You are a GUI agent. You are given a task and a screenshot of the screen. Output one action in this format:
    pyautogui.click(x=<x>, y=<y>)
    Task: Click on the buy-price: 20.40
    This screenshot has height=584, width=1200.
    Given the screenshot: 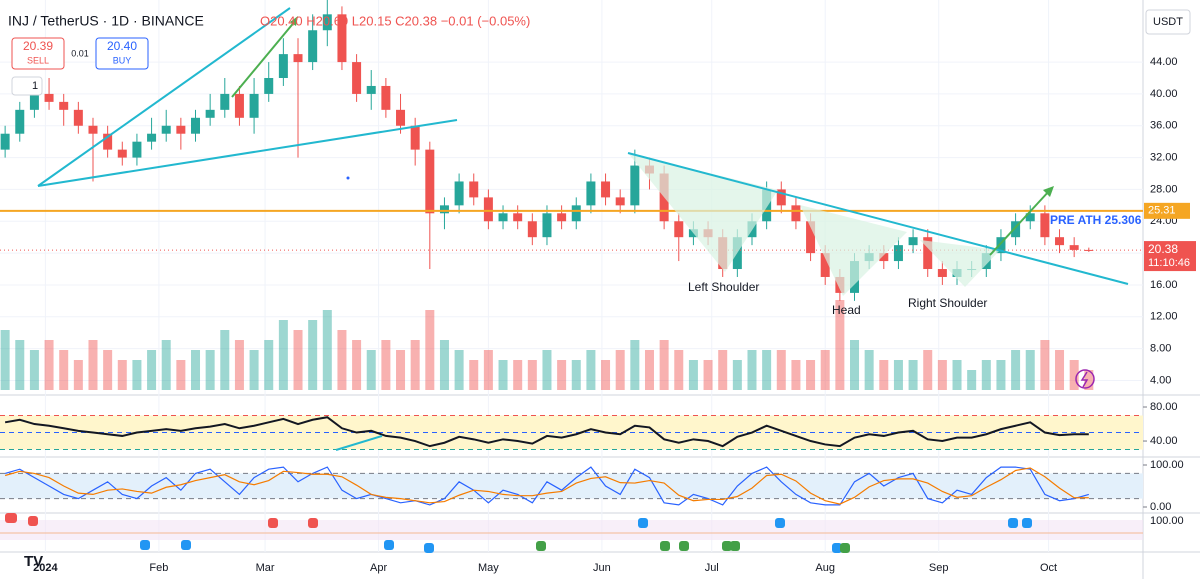 What is the action you would take?
    pyautogui.click(x=122, y=46)
    